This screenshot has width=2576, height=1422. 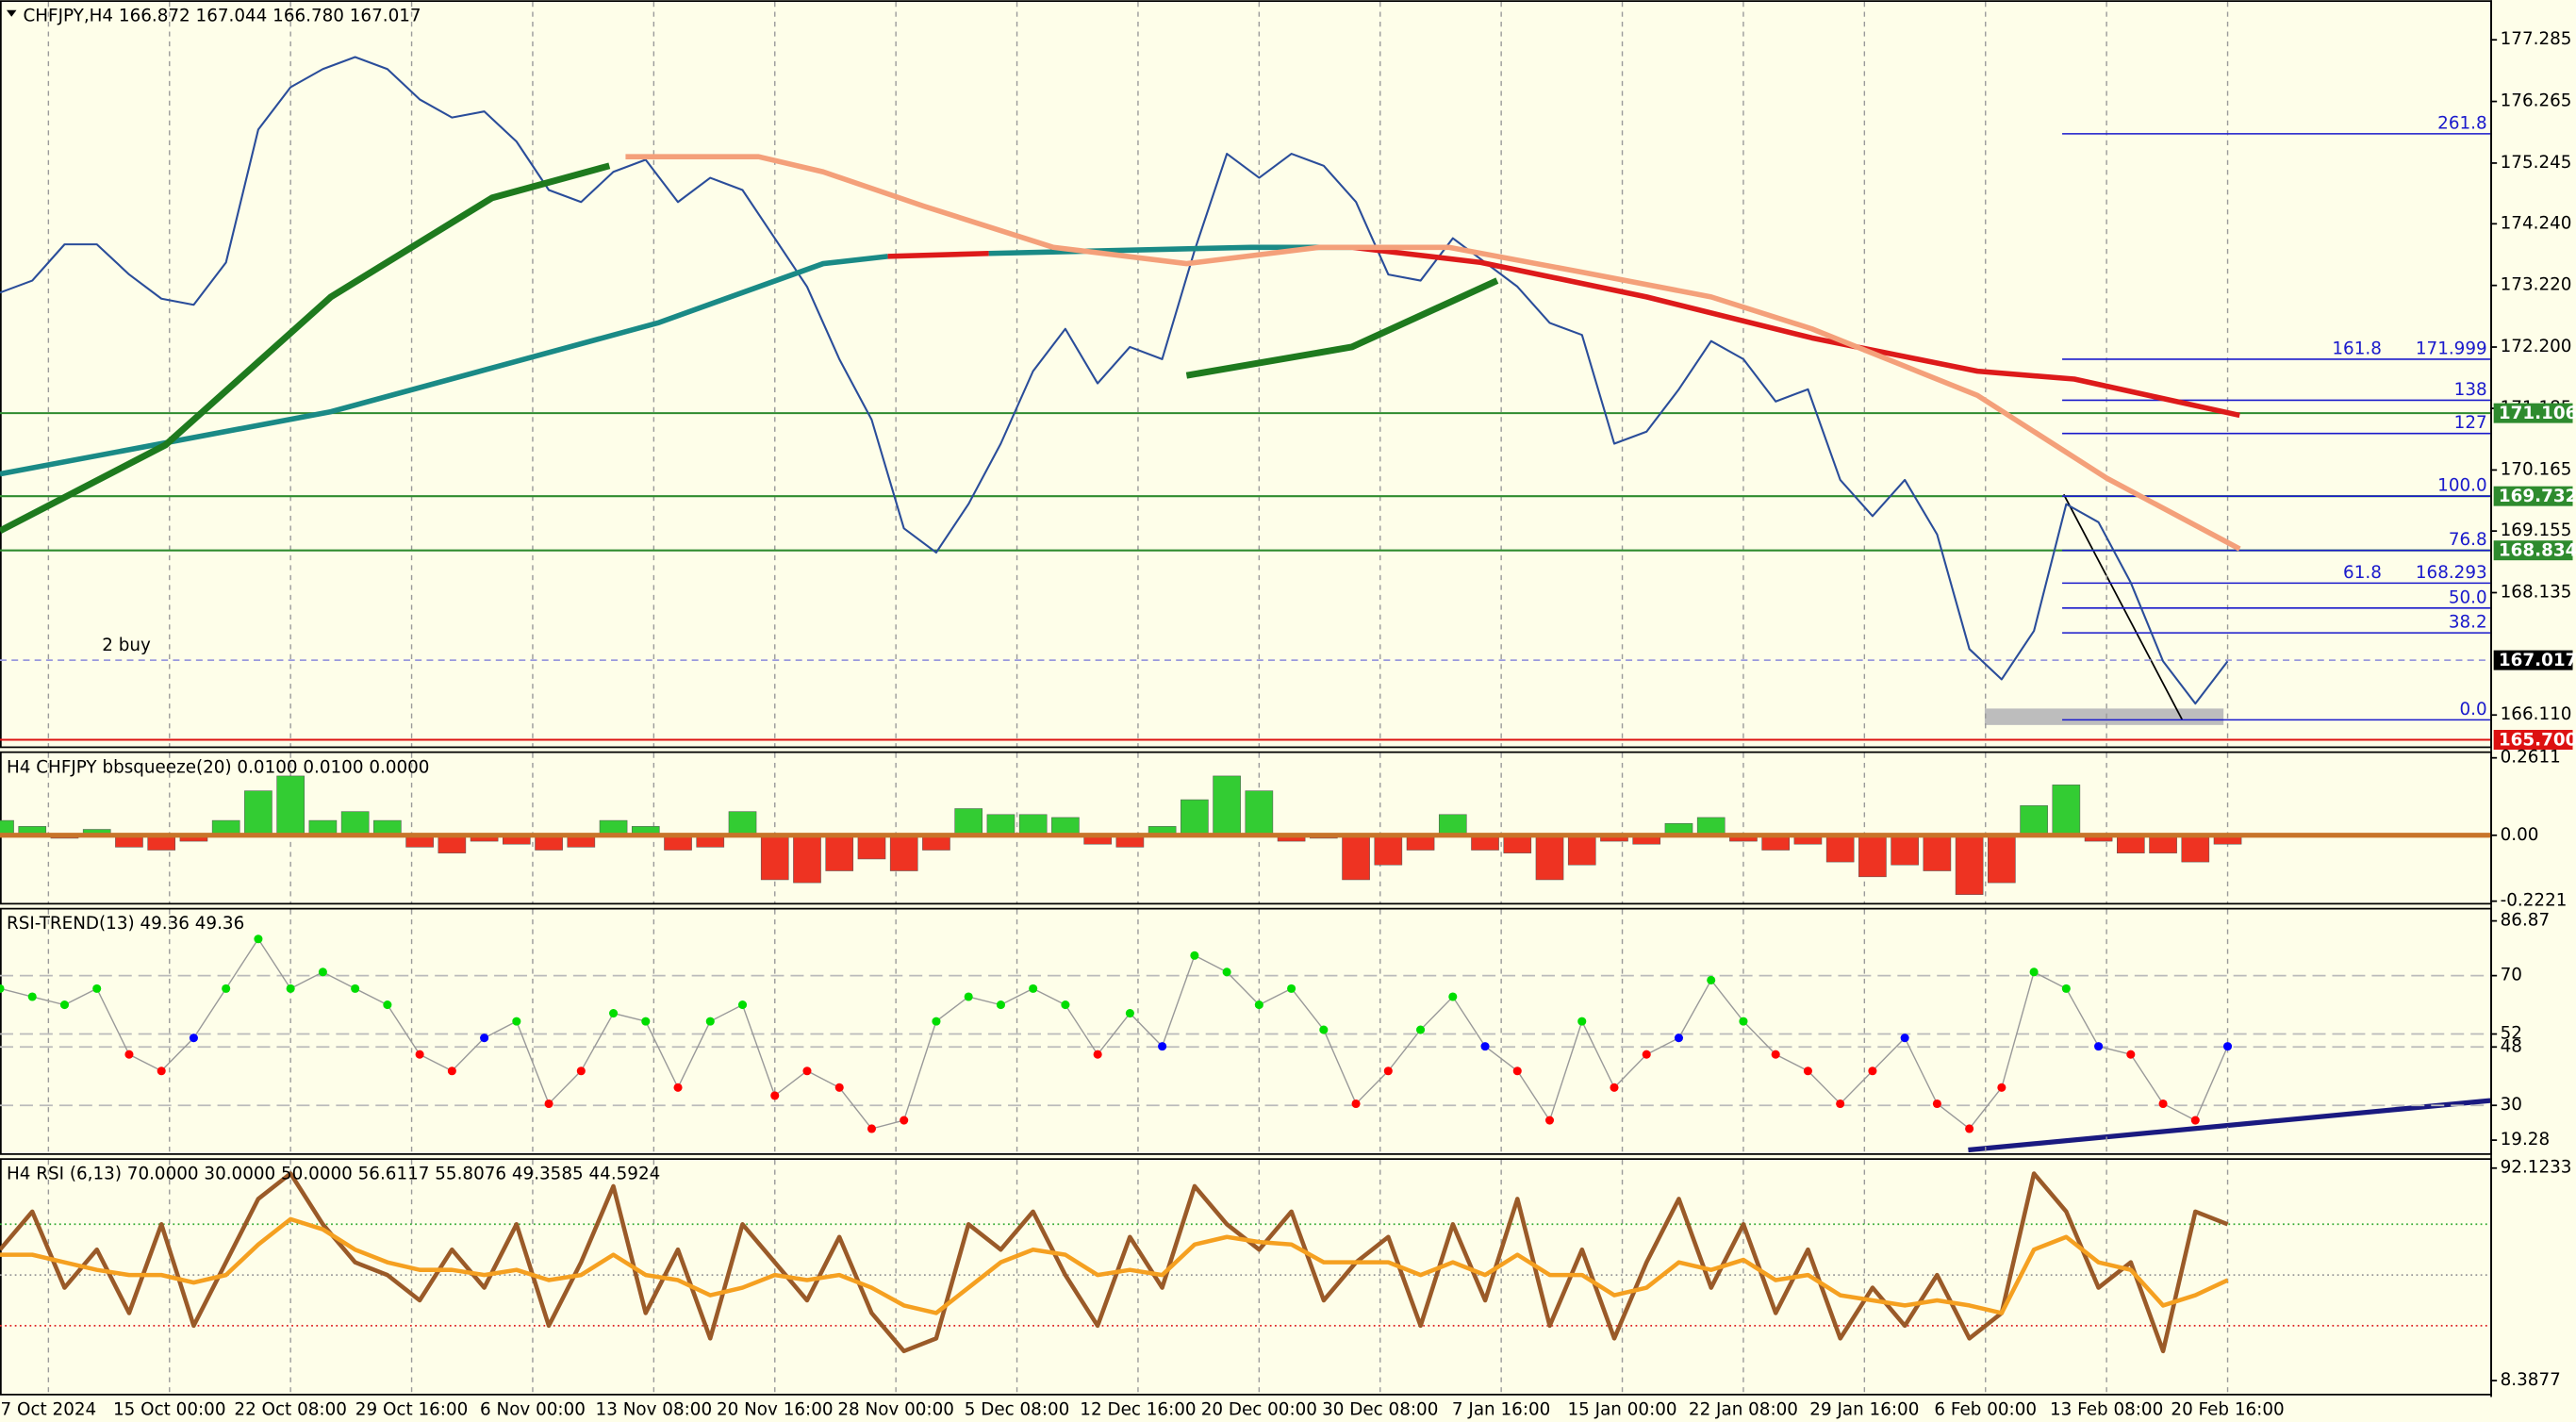 I want to click on fibo-price: 171.999, so click(x=2451, y=348).